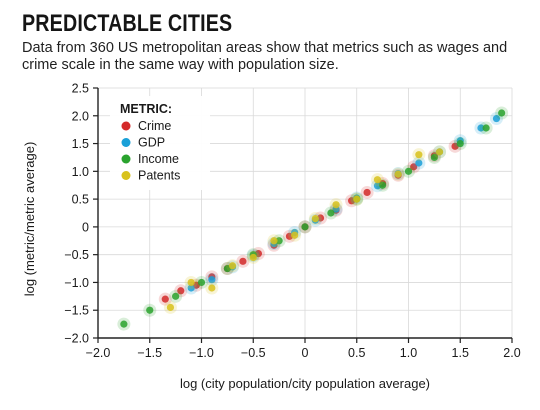 The image size is (540, 410). Describe the element at coordinates (80, 144) in the screenshot. I see `y-tick-label: 1.5` at that location.